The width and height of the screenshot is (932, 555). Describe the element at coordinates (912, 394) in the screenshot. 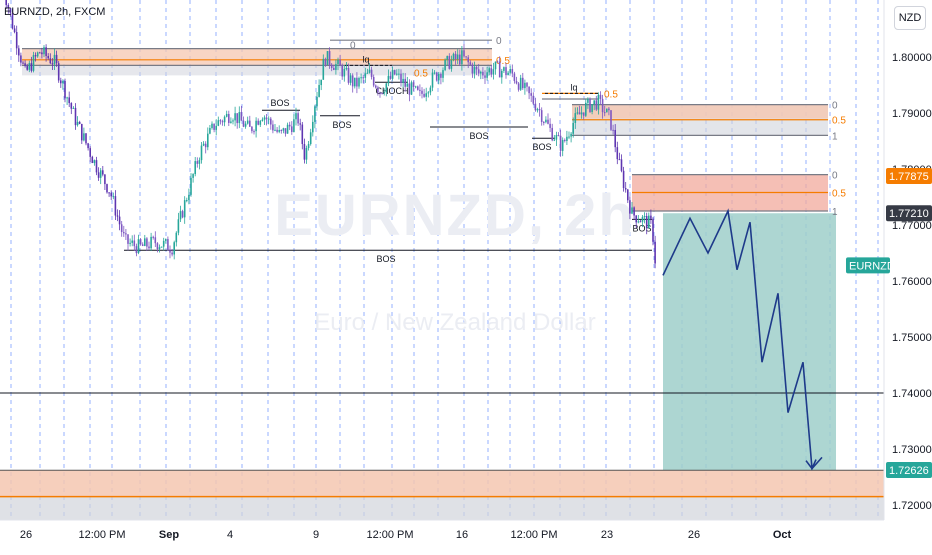

I see `y-tick-label: 1.74000` at that location.